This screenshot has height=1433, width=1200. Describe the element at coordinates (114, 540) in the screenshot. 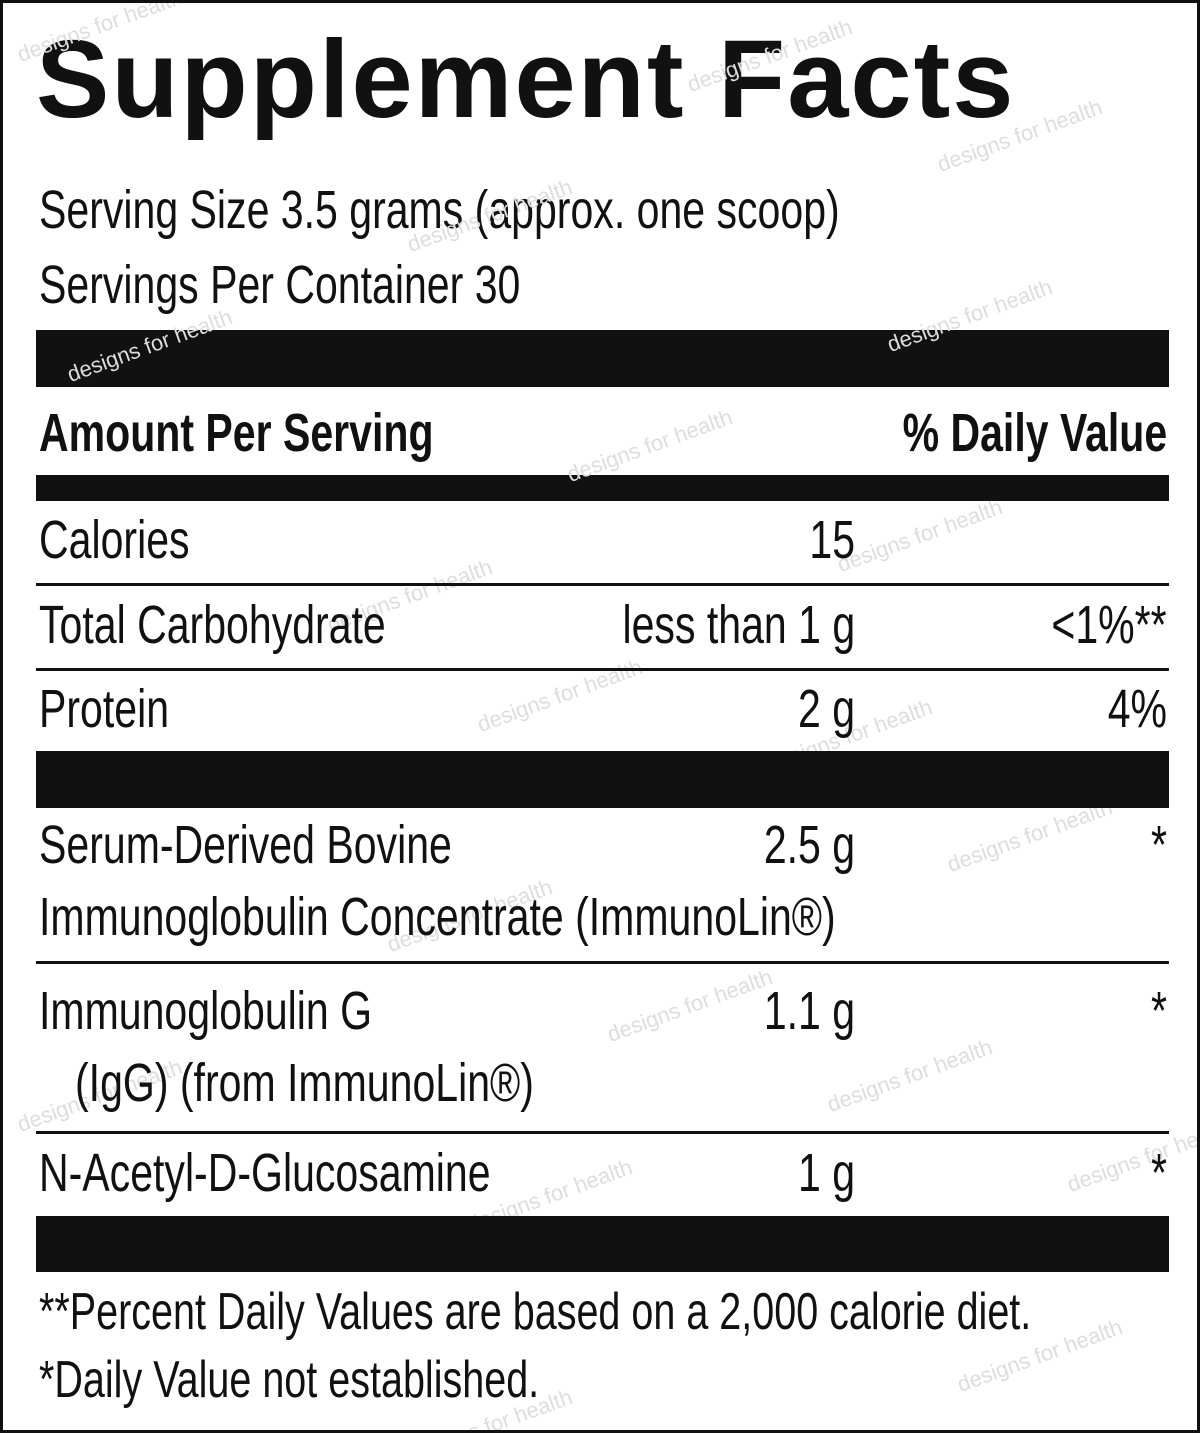

I see `nutrient-name: Calories` at that location.